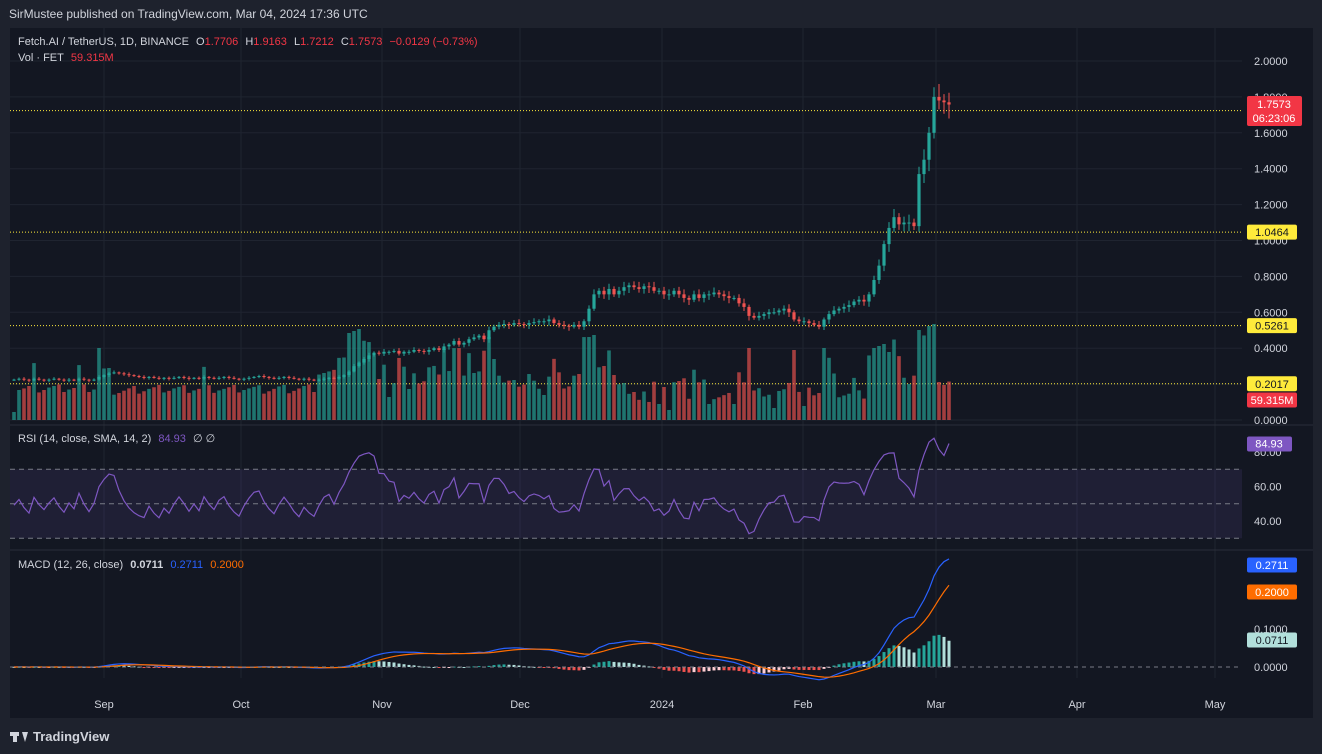  Describe the element at coordinates (1274, 105) in the screenshot. I see `price-badge-value: 1.7573` at that location.